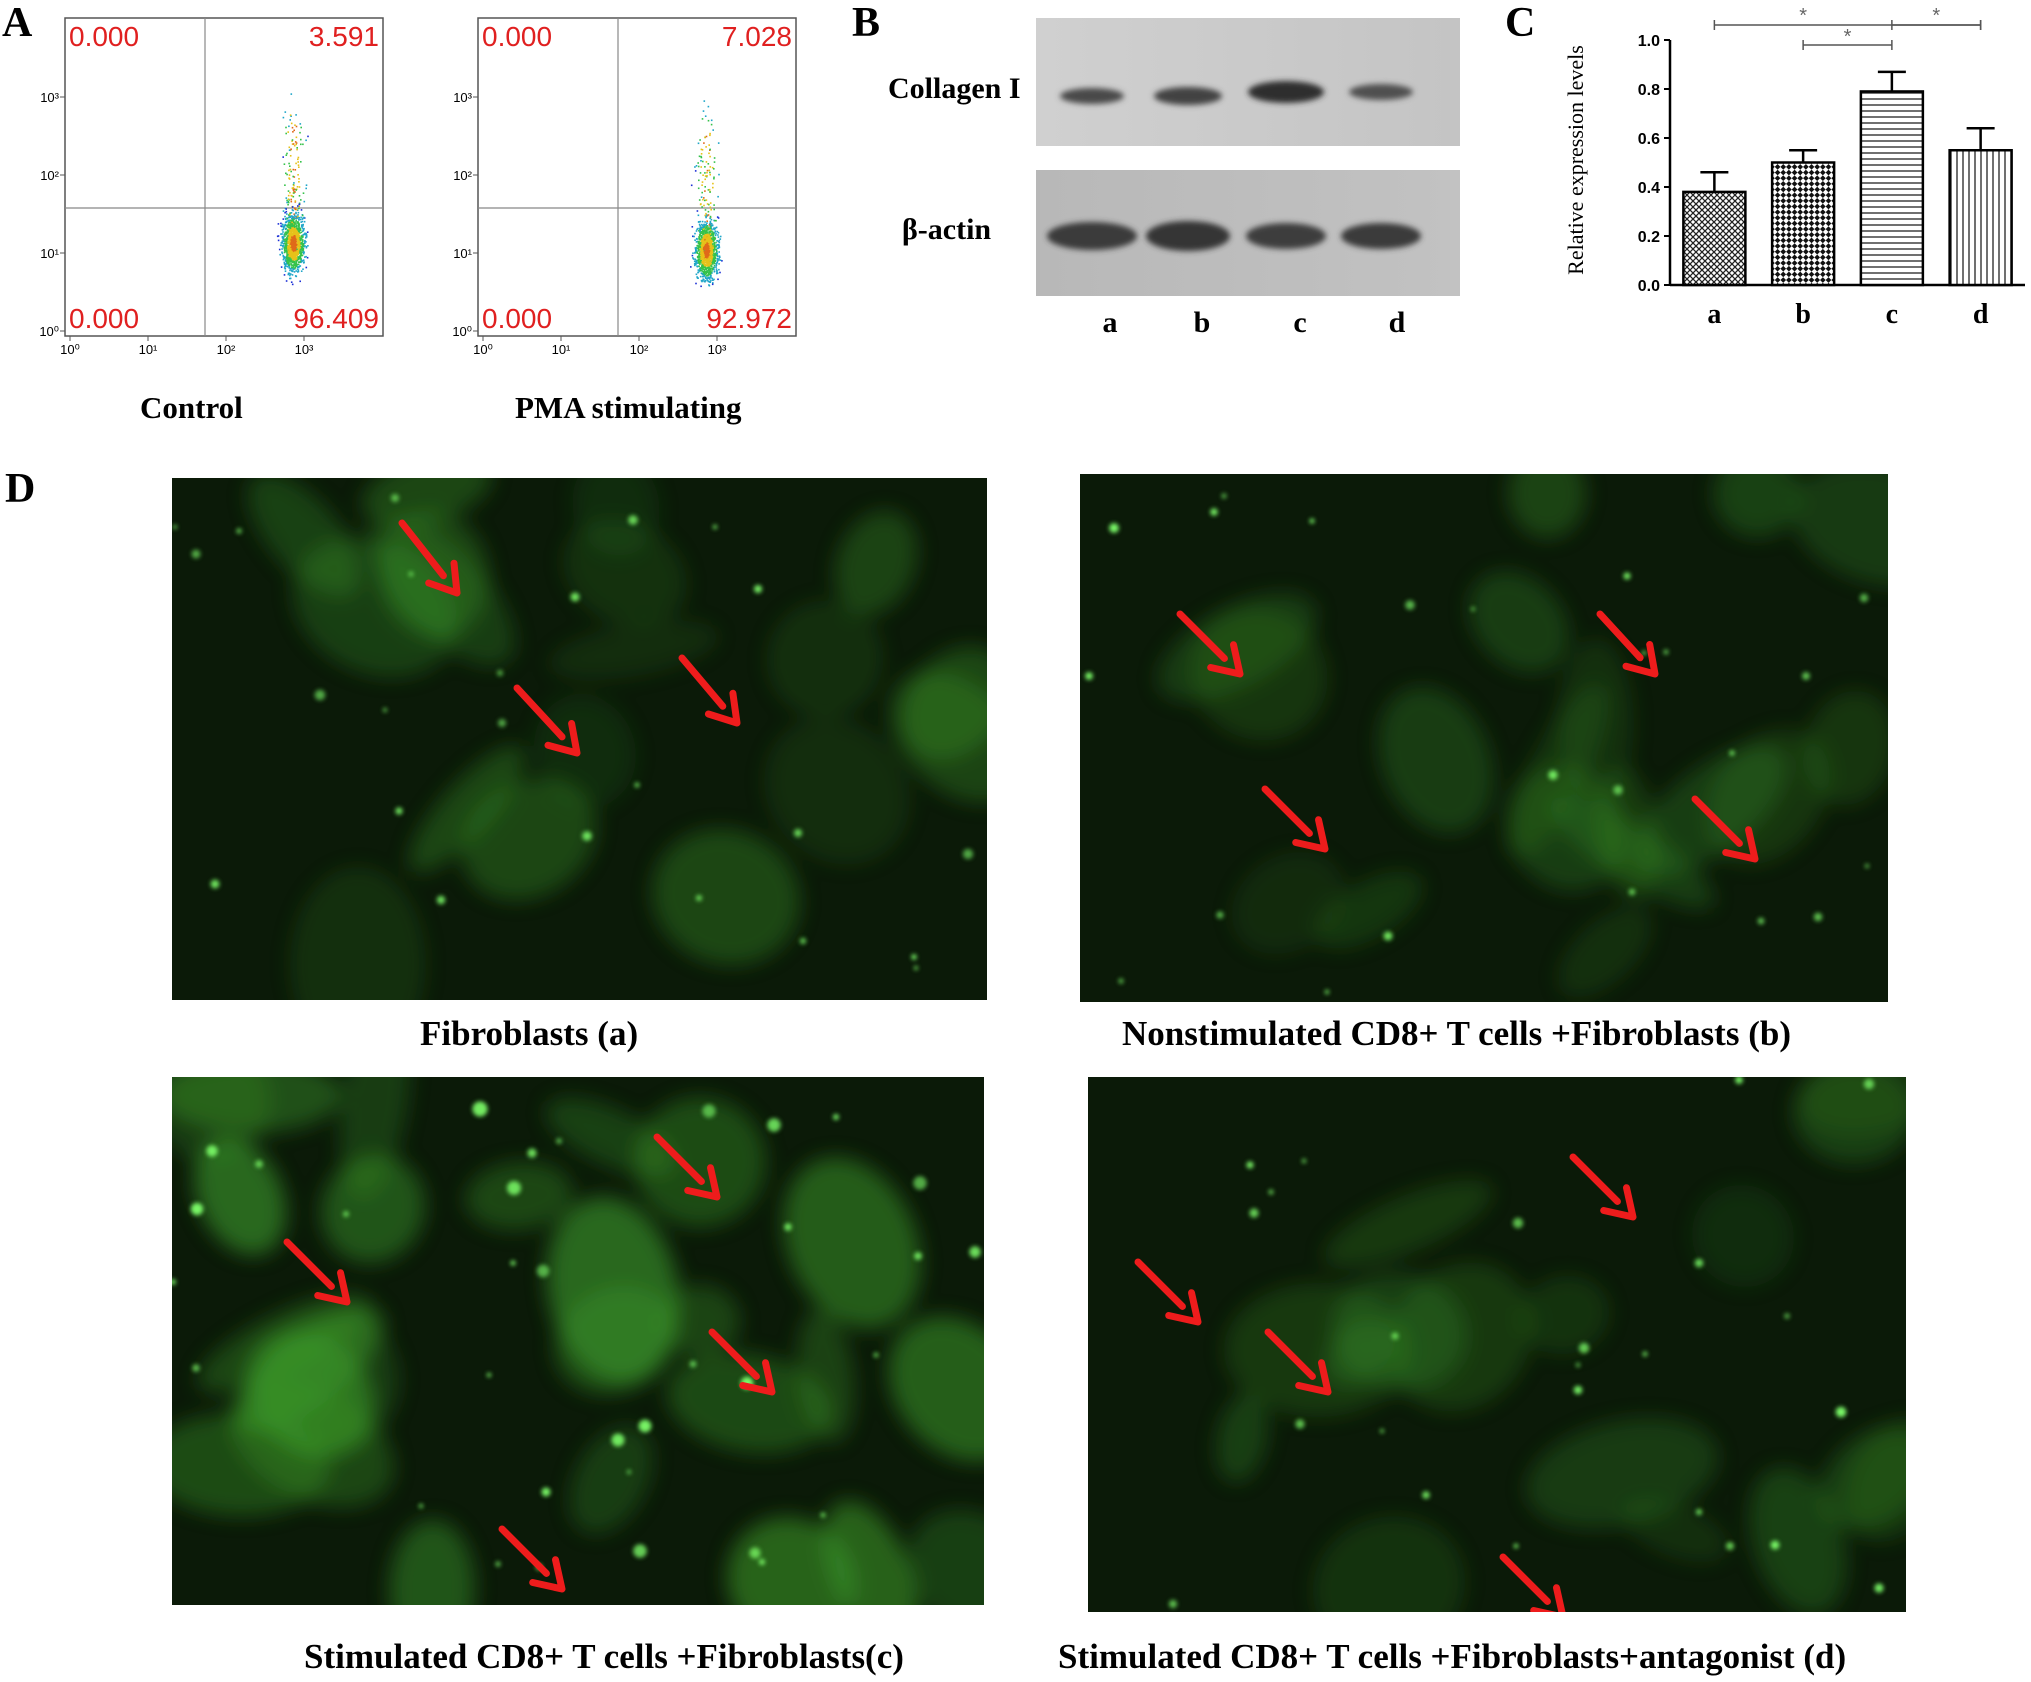  What do you see at coordinates (1397, 322) in the screenshot?
I see `blot-lane-label-d: d` at bounding box center [1397, 322].